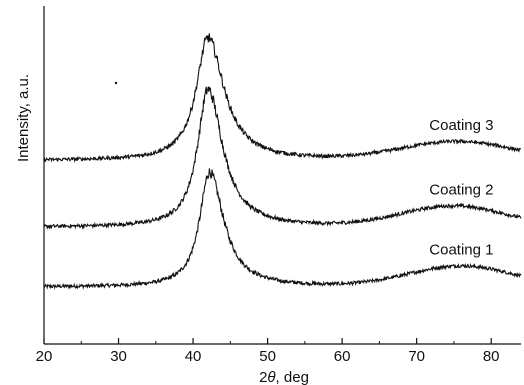 The image size is (524, 385). I want to click on series-label-2: Coating 2, so click(461, 190).